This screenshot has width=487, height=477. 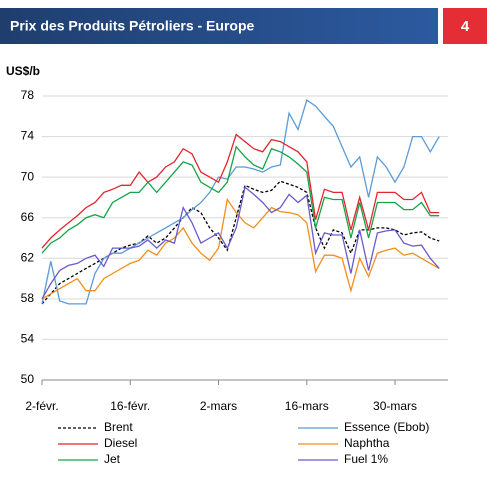 I want to click on page-badge, so click(x=465, y=26).